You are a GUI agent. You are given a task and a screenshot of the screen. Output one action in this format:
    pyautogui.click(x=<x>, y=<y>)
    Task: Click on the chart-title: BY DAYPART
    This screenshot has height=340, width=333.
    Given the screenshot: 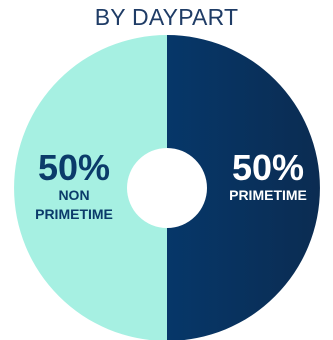 What is the action you would take?
    pyautogui.click(x=166, y=17)
    